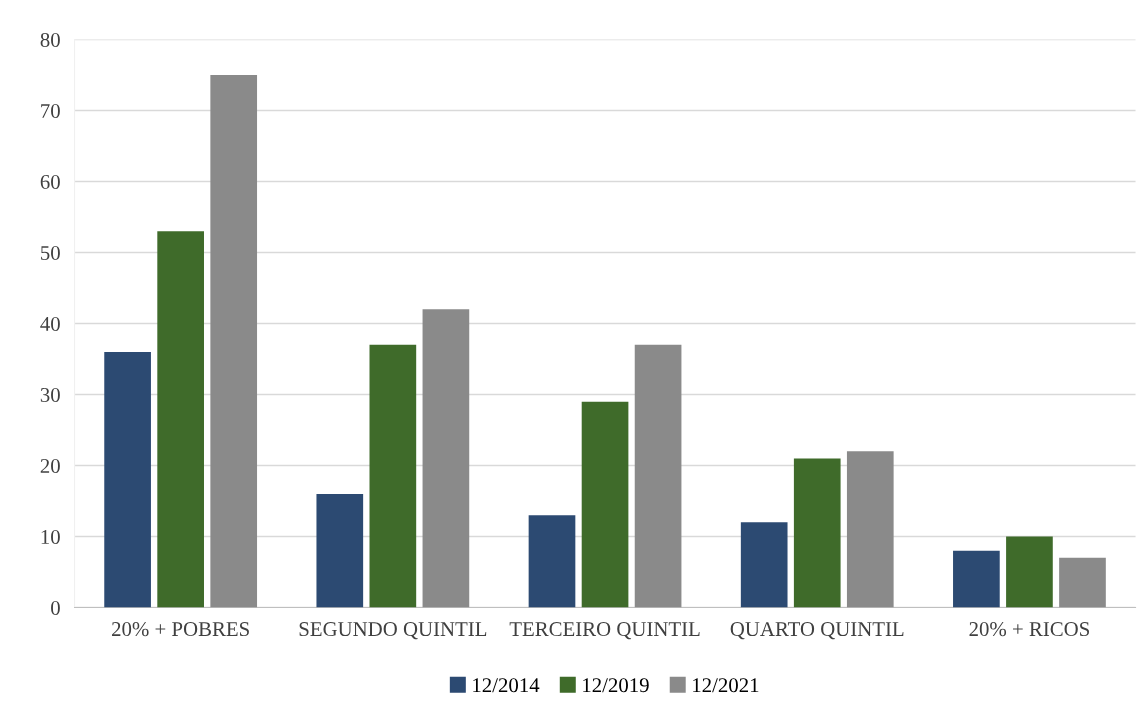  Describe the element at coordinates (393, 631) in the screenshot. I see `x-tick-label: SEGUNDO QUINTIL` at that location.